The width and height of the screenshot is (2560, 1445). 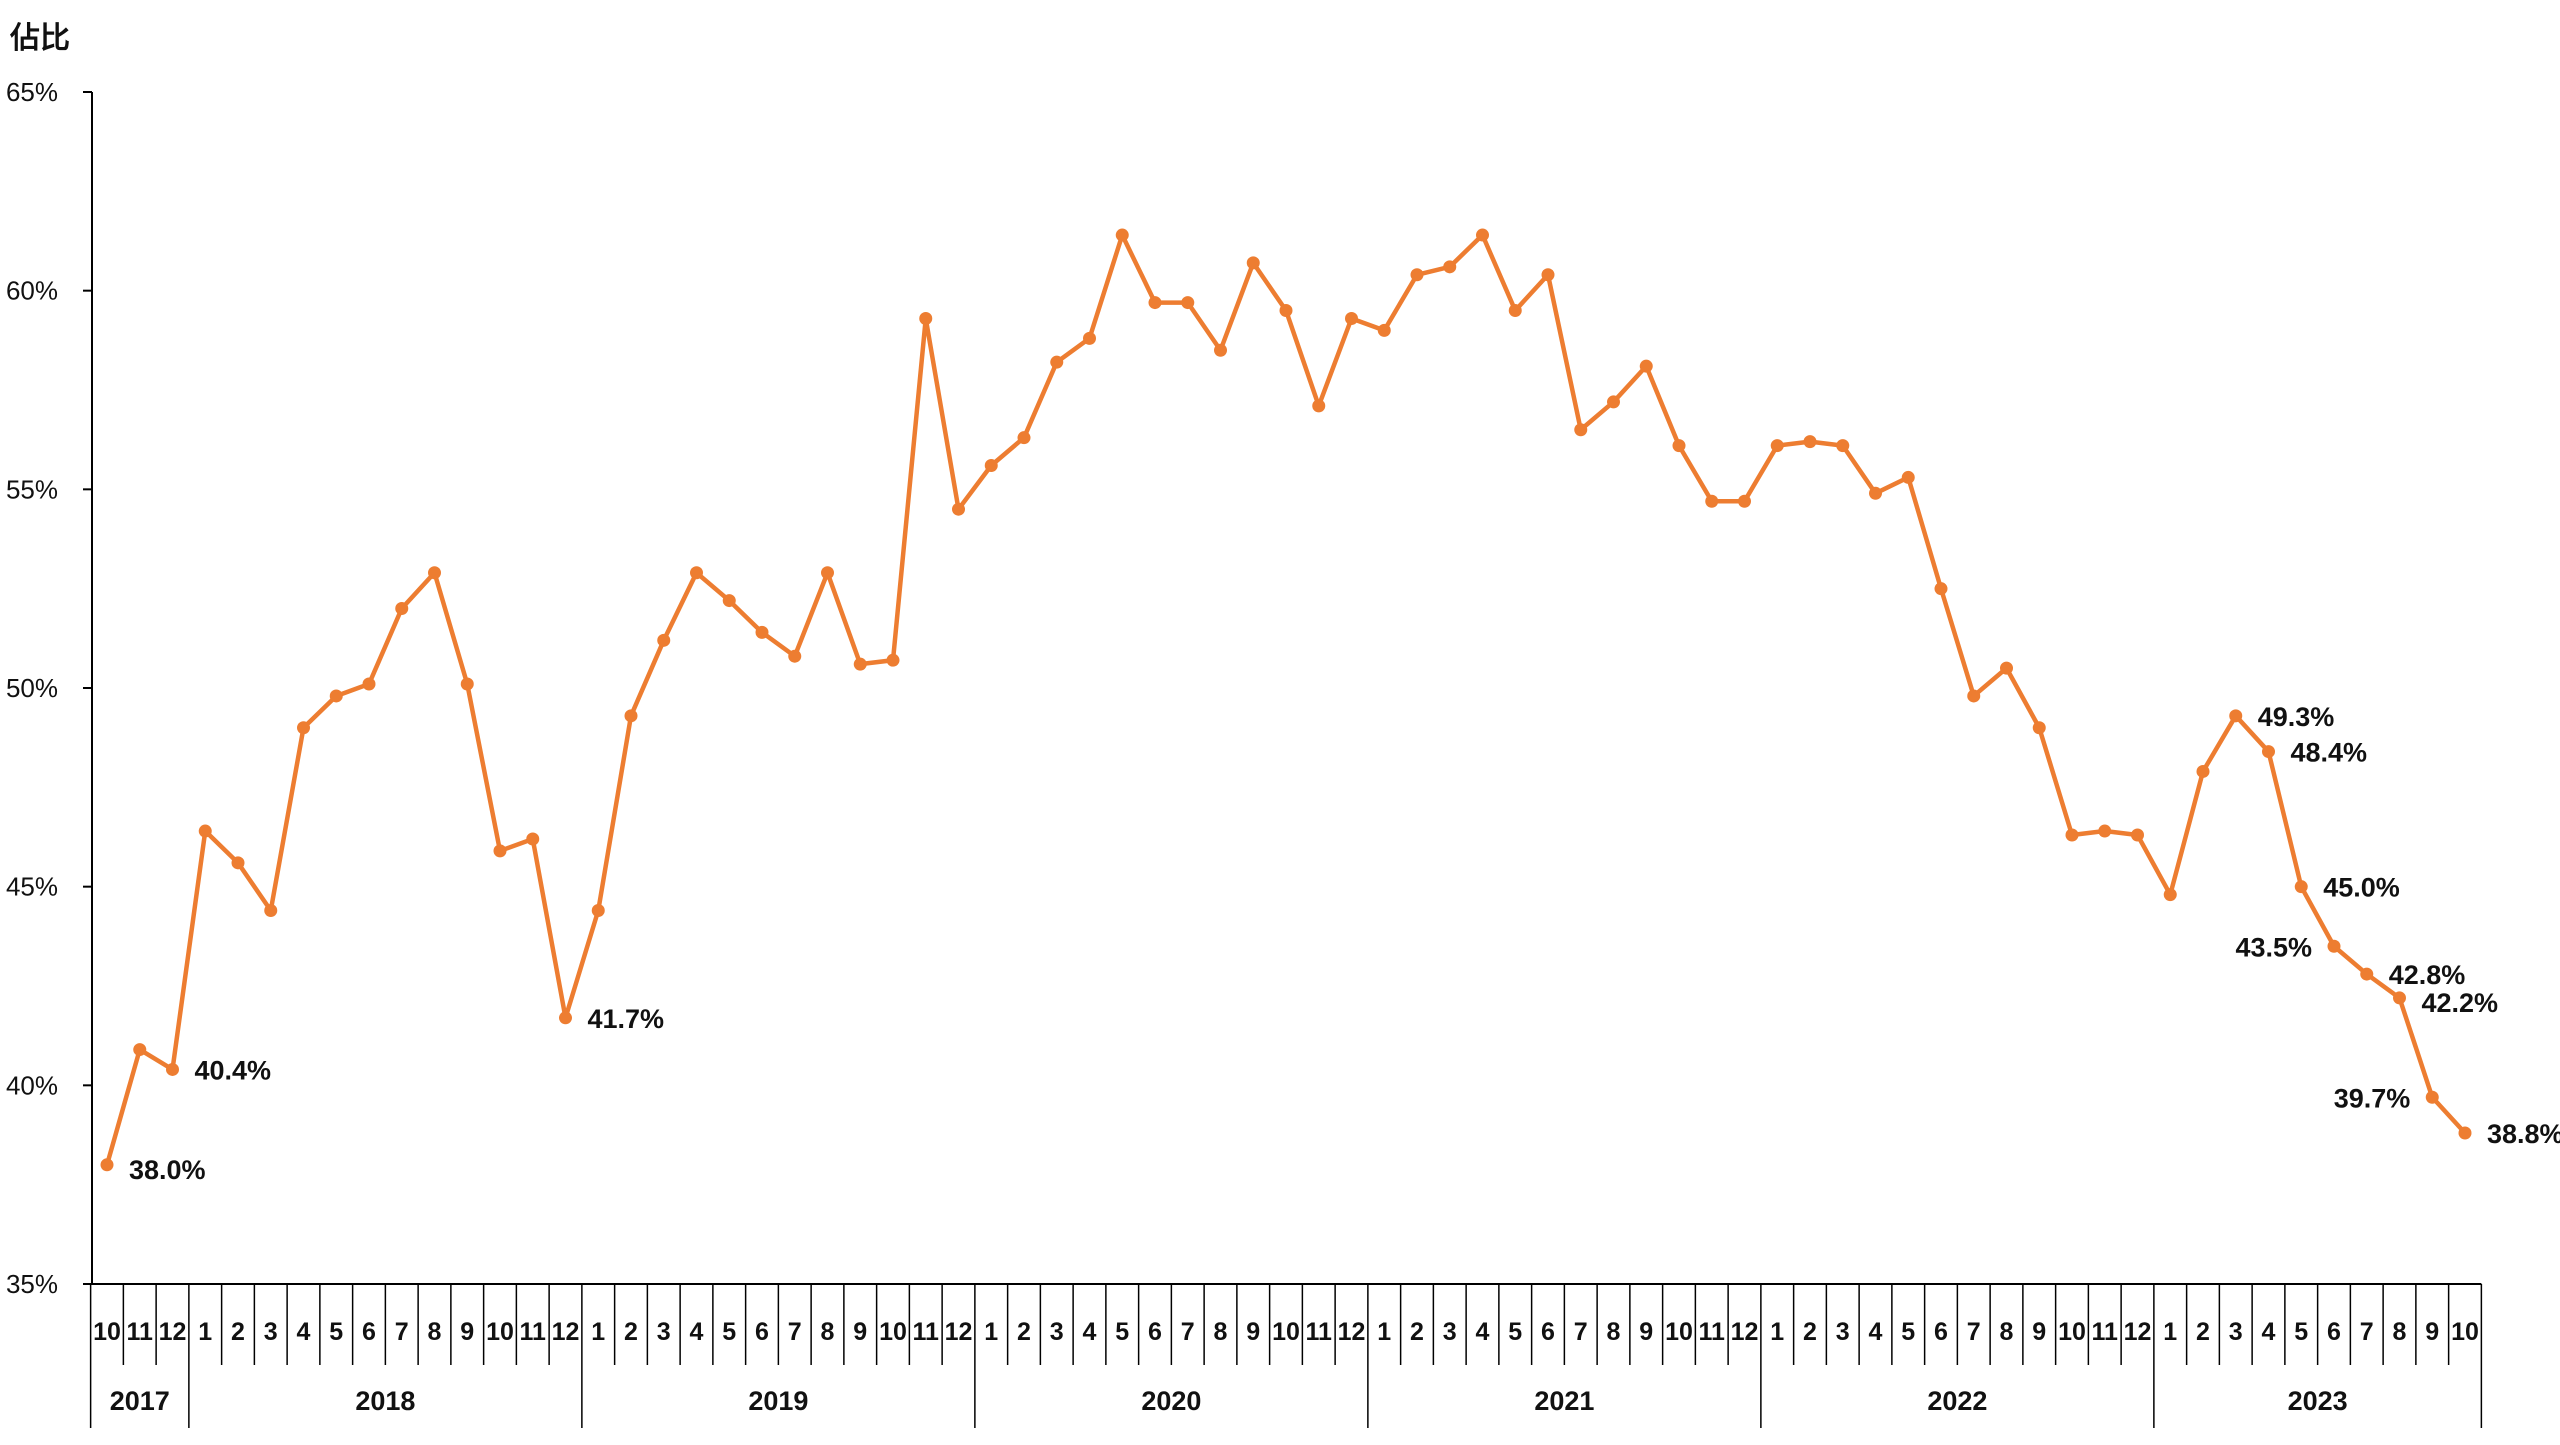 I want to click on x-year-label: 2020, so click(x=1171, y=1401).